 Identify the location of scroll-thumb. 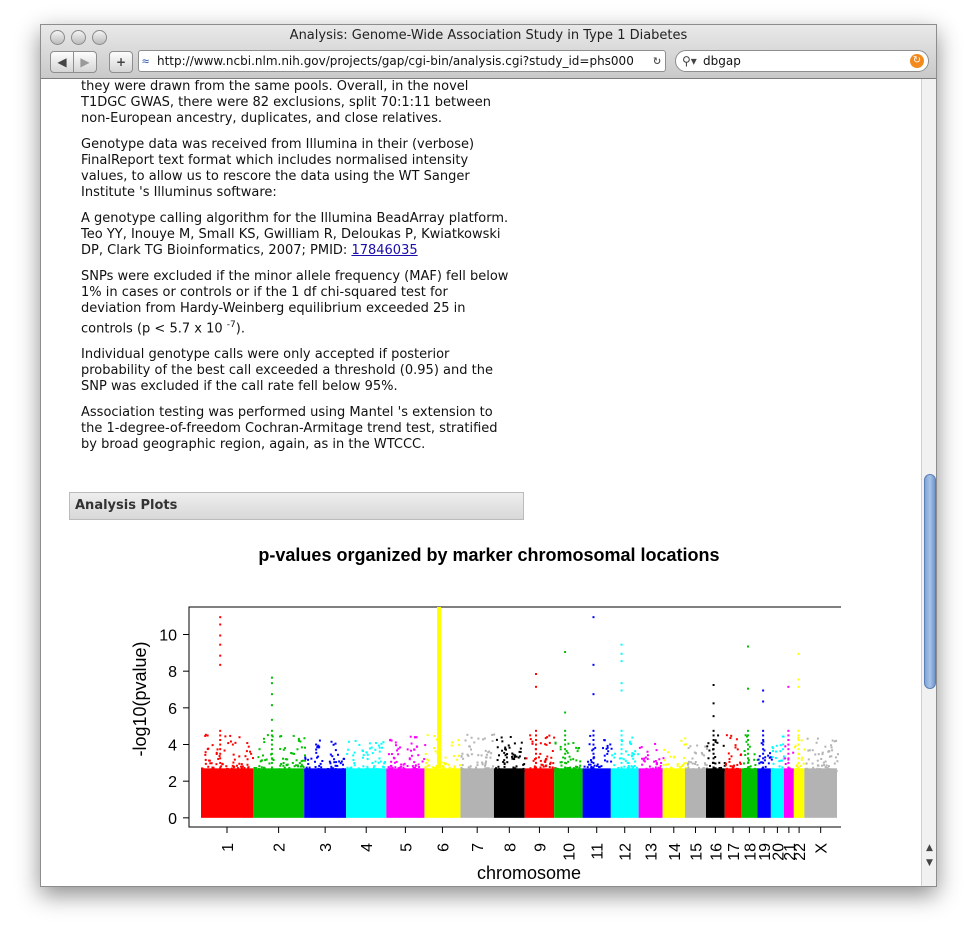
(930, 581).